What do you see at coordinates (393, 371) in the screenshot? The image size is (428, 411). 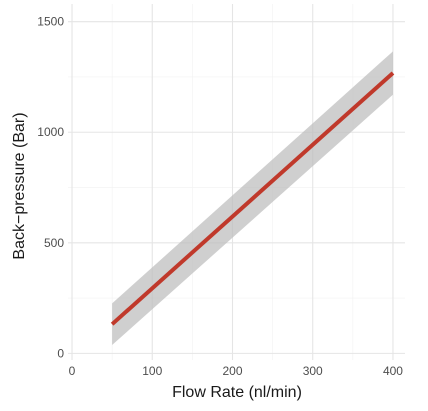 I see `x-tick-label: 400` at bounding box center [393, 371].